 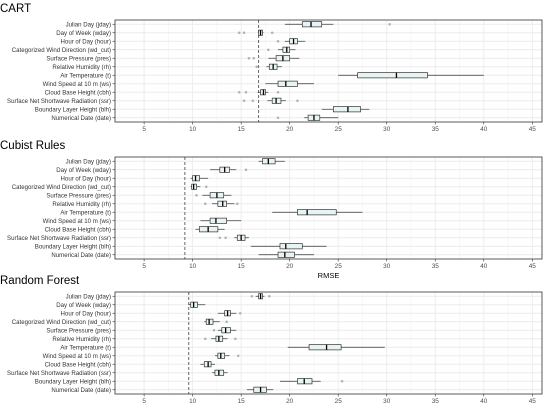 What do you see at coordinates (59, 101) in the screenshot?
I see `feature-label: Surface Net Shortwave Radiation (ssr)` at bounding box center [59, 101].